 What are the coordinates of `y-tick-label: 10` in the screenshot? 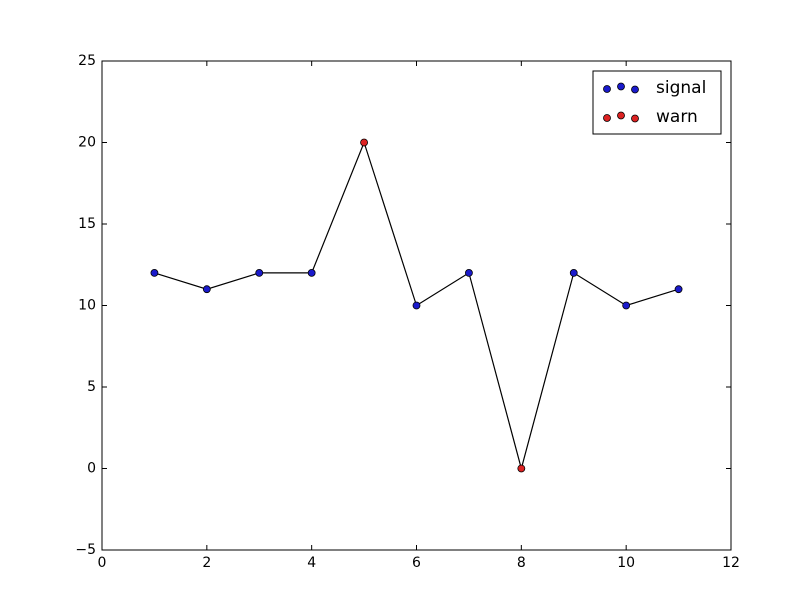 It's located at (87, 306).